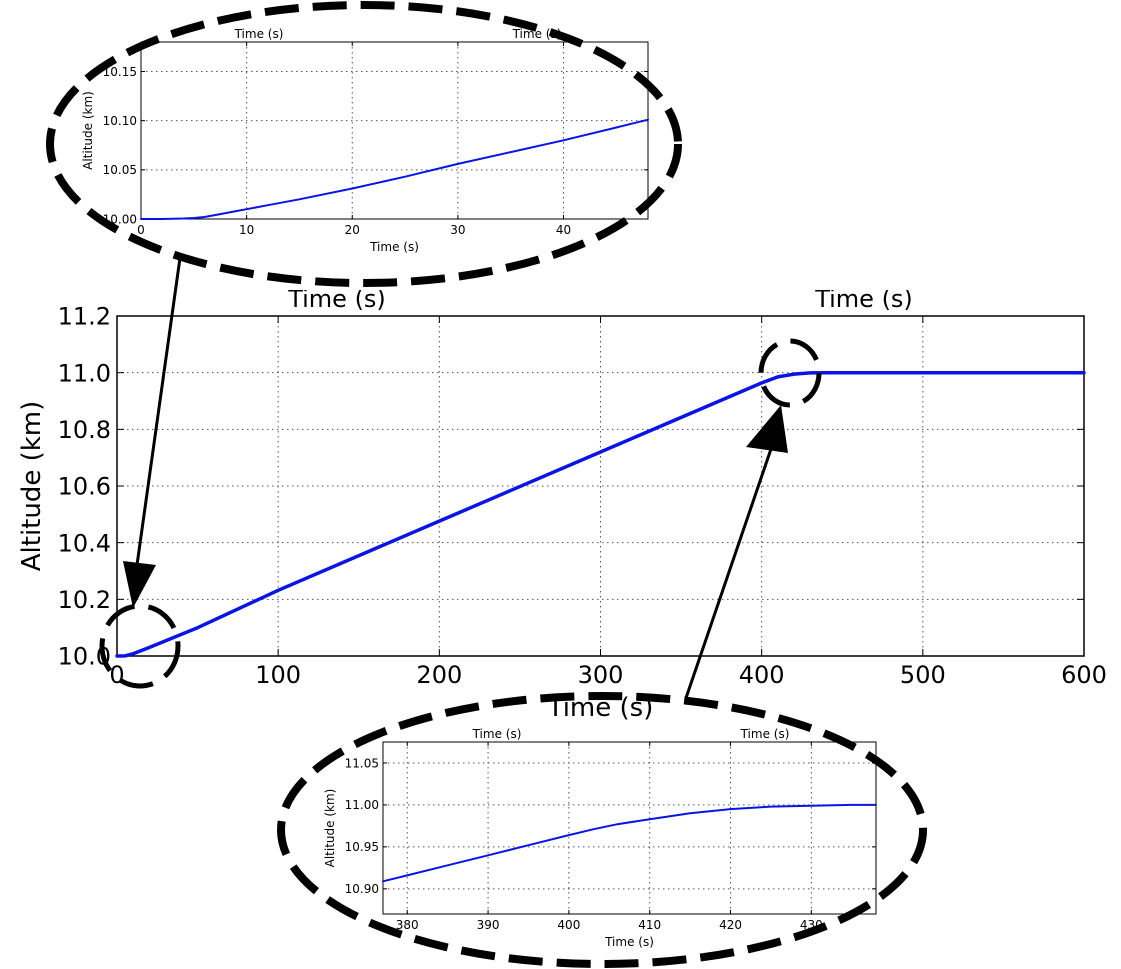 The image size is (1121, 969). Describe the element at coordinates (120, 72) in the screenshot. I see `y-tick-label: 10.15` at that location.